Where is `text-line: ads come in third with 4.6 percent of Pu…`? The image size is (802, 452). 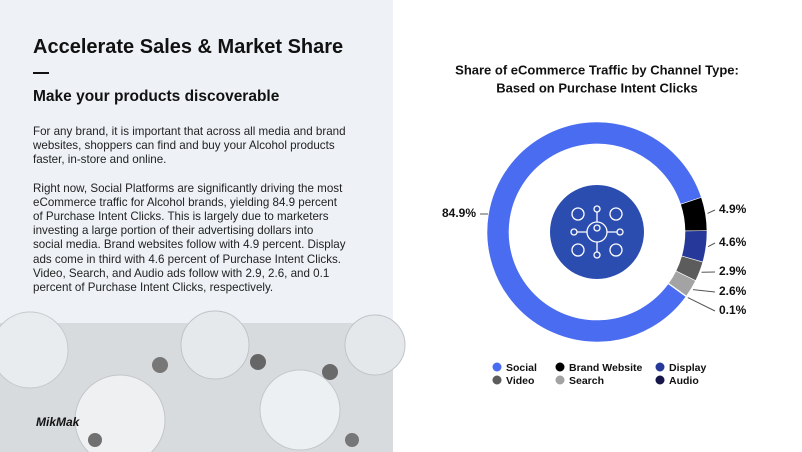
text-line: ads come in third with 4.6 percent of Pu… is located at coordinates (187, 259).